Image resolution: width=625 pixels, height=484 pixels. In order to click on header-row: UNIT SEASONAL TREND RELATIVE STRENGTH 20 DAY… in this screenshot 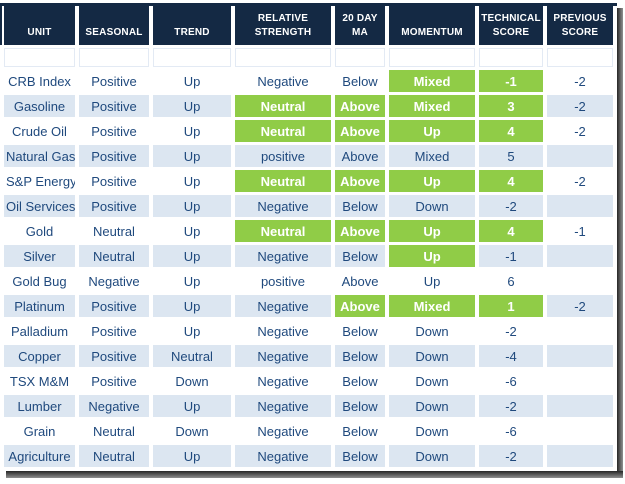, I will do `click(308, 24)`.